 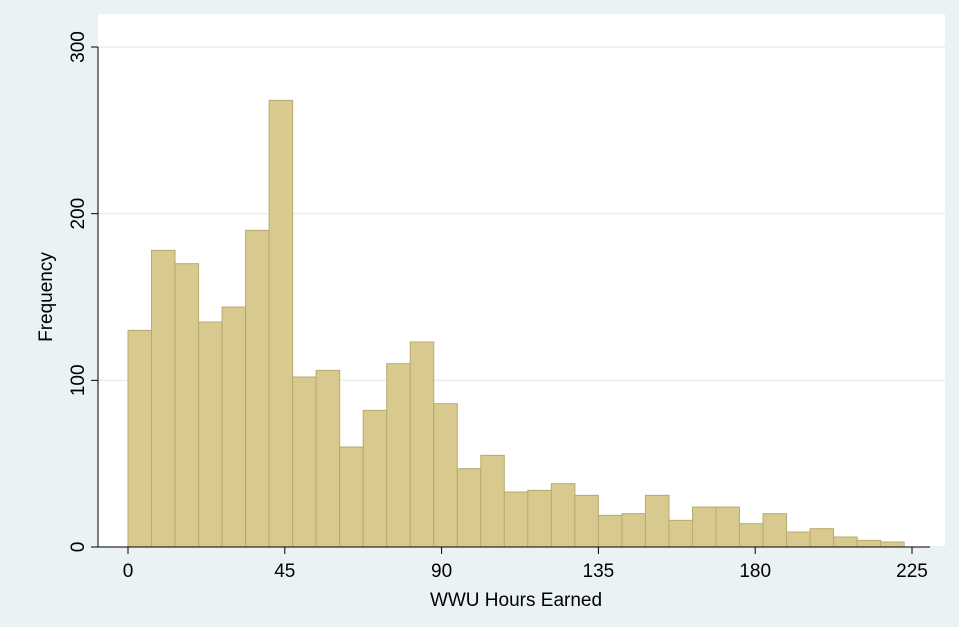 What do you see at coordinates (78, 214) in the screenshot?
I see `y-tick-label: 200` at bounding box center [78, 214].